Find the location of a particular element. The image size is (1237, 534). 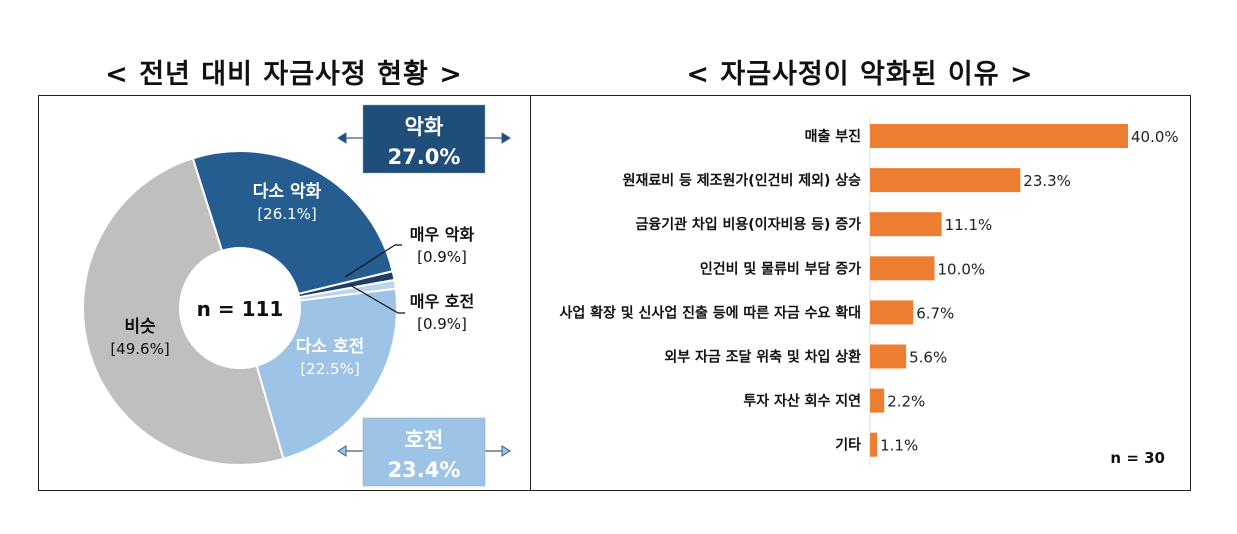

bar-category-label: 매출 부진 is located at coordinates (833, 136).